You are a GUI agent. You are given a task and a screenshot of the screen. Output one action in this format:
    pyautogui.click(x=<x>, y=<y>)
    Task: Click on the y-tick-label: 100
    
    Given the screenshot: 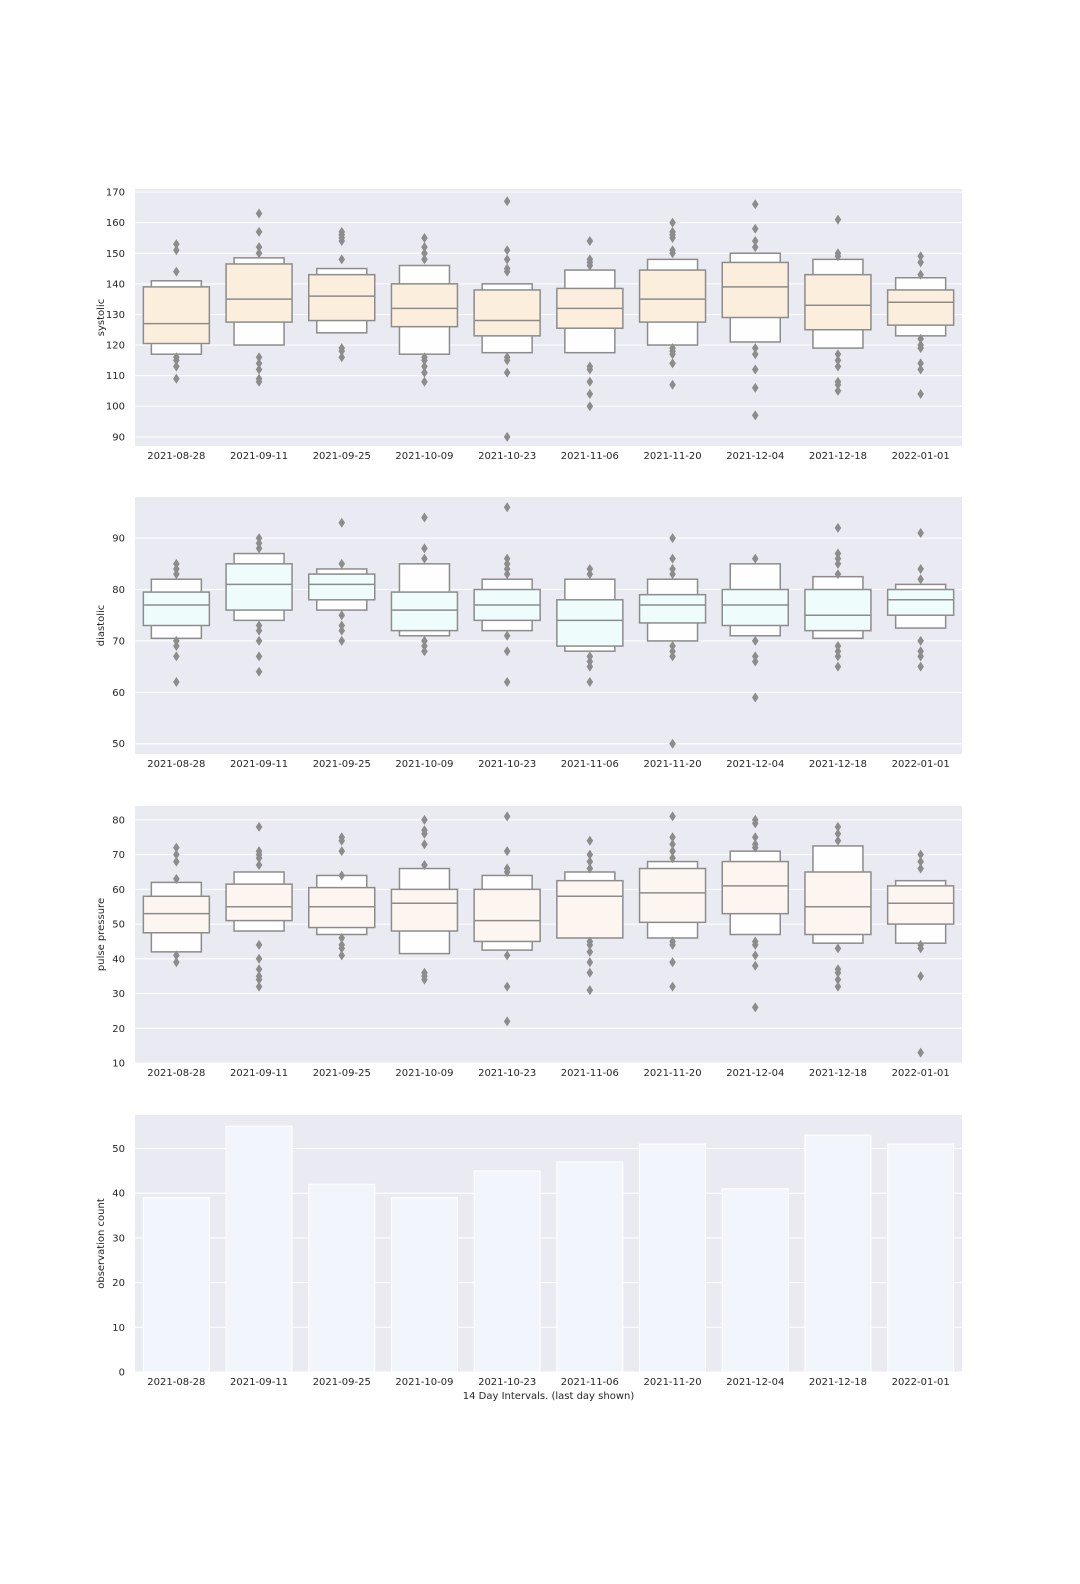 What is the action you would take?
    pyautogui.click(x=115, y=407)
    